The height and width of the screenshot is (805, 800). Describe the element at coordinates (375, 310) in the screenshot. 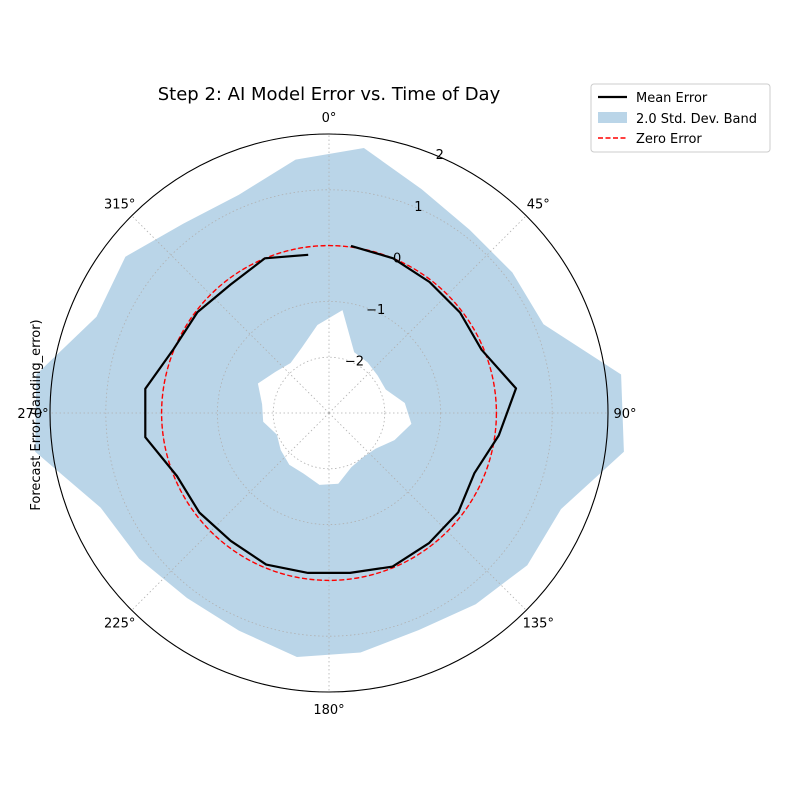

I see `radial-tick-label: −1` at that location.